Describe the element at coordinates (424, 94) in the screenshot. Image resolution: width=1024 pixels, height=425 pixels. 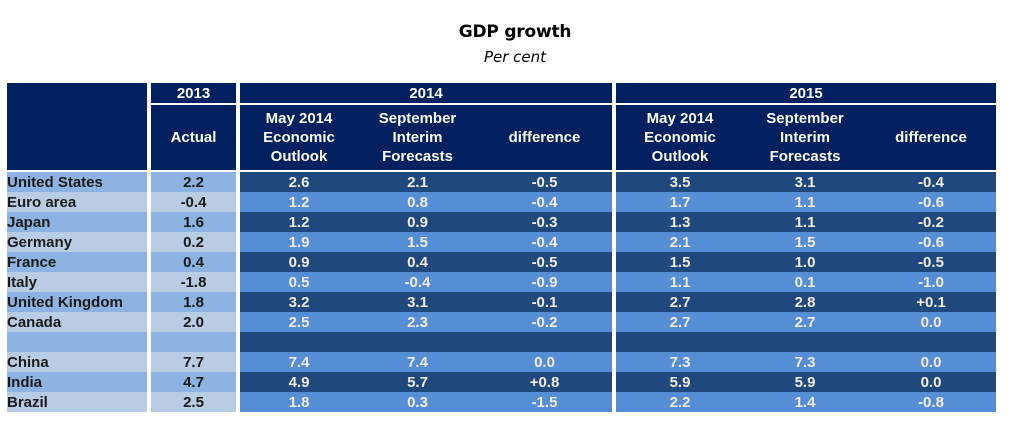
I see `year-header-2014: 2014` at that location.